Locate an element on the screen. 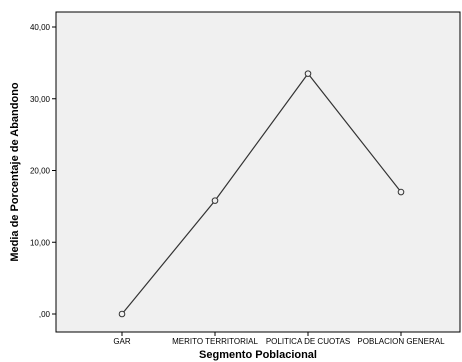  x-axis-title: Segmento Poblacional is located at coordinates (258, 355).